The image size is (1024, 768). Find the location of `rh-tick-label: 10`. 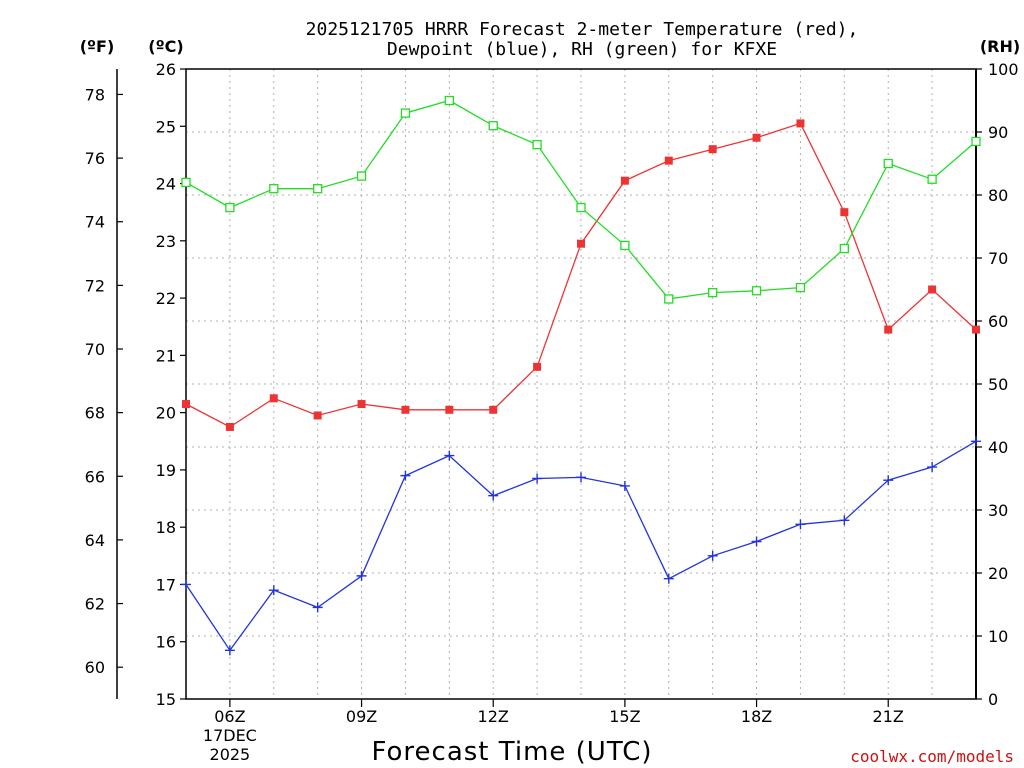

rh-tick-label: 10 is located at coordinates (998, 636).